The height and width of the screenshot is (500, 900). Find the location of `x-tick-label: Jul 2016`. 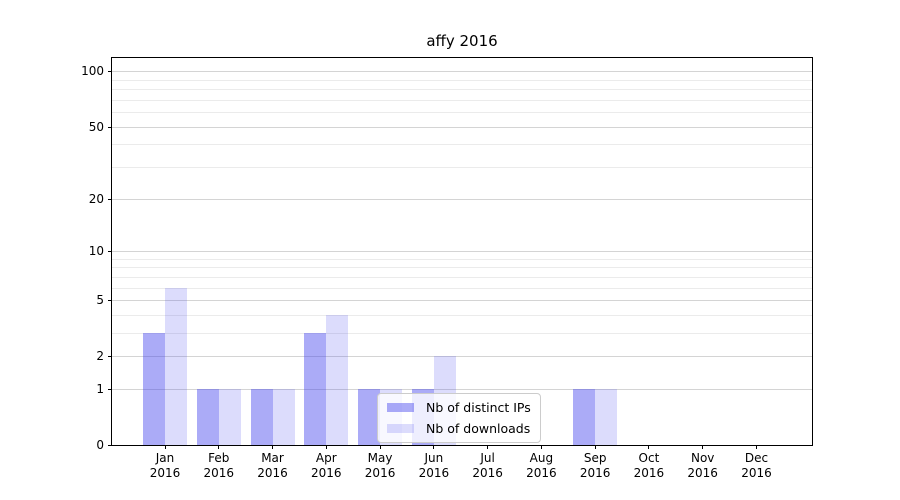

x-tick-label: Jul 2016 is located at coordinates (488, 466).